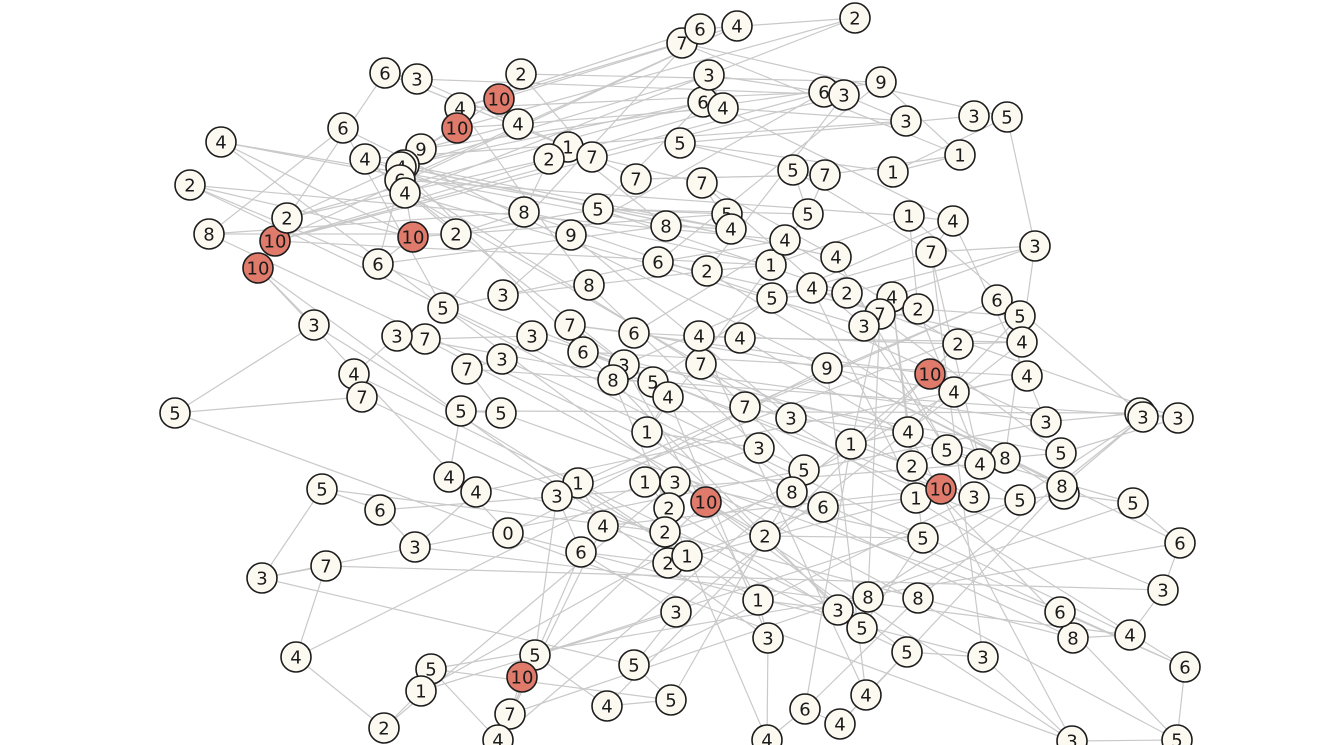 This screenshot has width=1320, height=745. Describe the element at coordinates (420, 150) in the screenshot. I see `node-label: 9` at that location.